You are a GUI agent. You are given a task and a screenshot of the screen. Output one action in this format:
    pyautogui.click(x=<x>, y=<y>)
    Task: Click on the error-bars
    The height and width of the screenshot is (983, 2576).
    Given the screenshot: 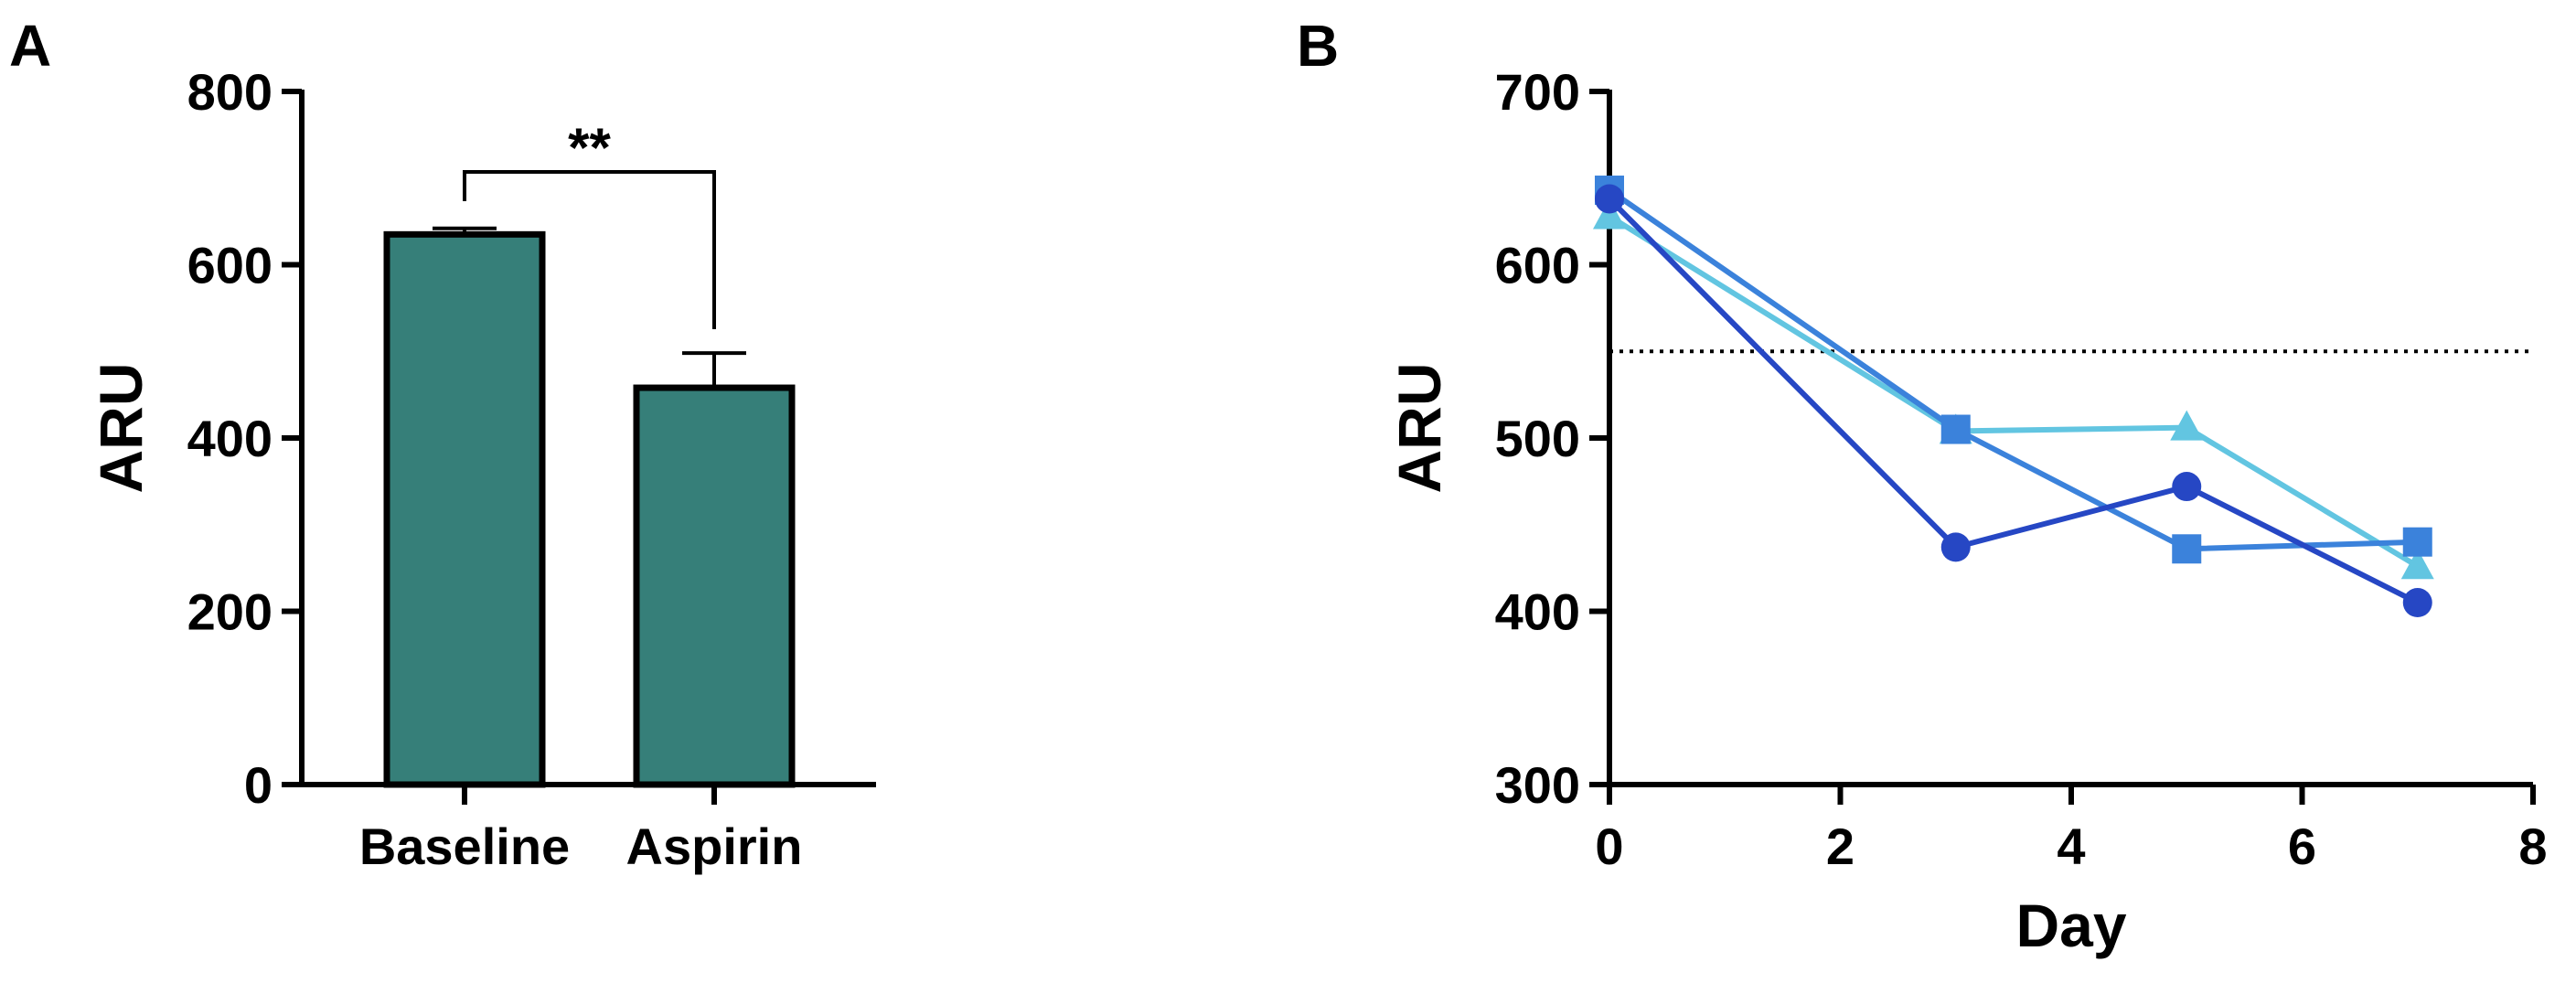 What is the action you would take?
    pyautogui.click(x=589, y=307)
    